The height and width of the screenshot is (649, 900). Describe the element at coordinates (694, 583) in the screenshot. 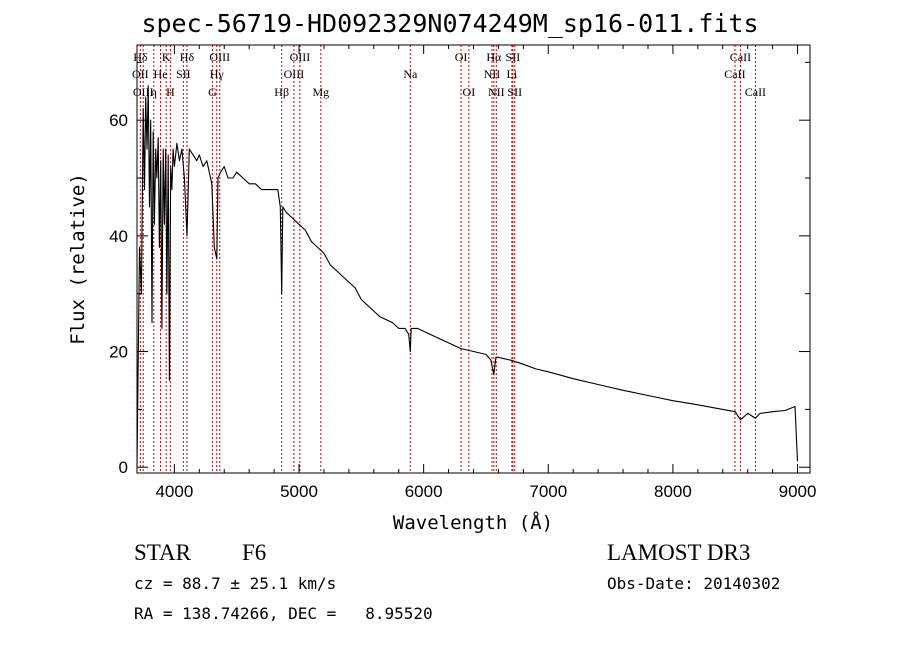

I see `obs-date: Obs-Date: 20140302` at that location.